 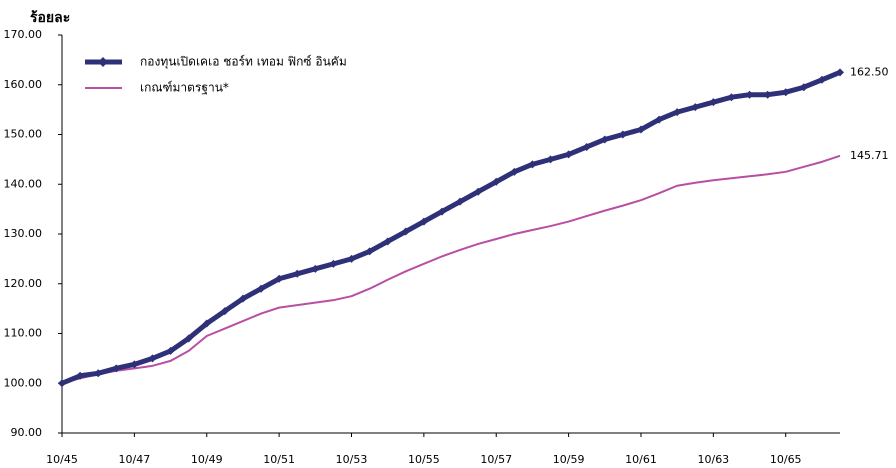 What do you see at coordinates (23, 283) in the screenshot?
I see `y-tick-label: 120.00` at bounding box center [23, 283].